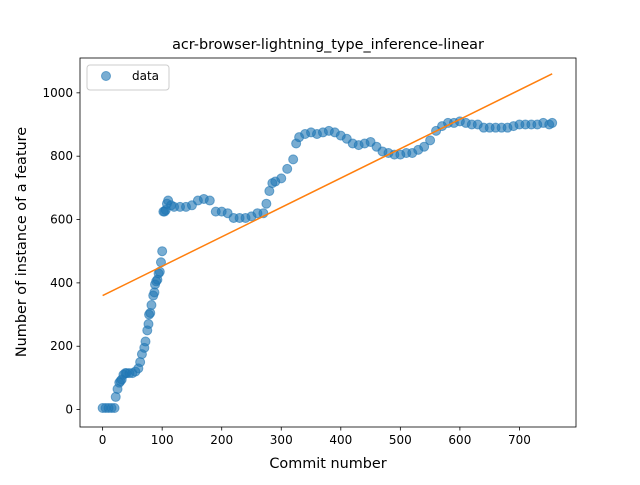  Describe the element at coordinates (61, 220) in the screenshot. I see `y-tick-label: 600` at that location.